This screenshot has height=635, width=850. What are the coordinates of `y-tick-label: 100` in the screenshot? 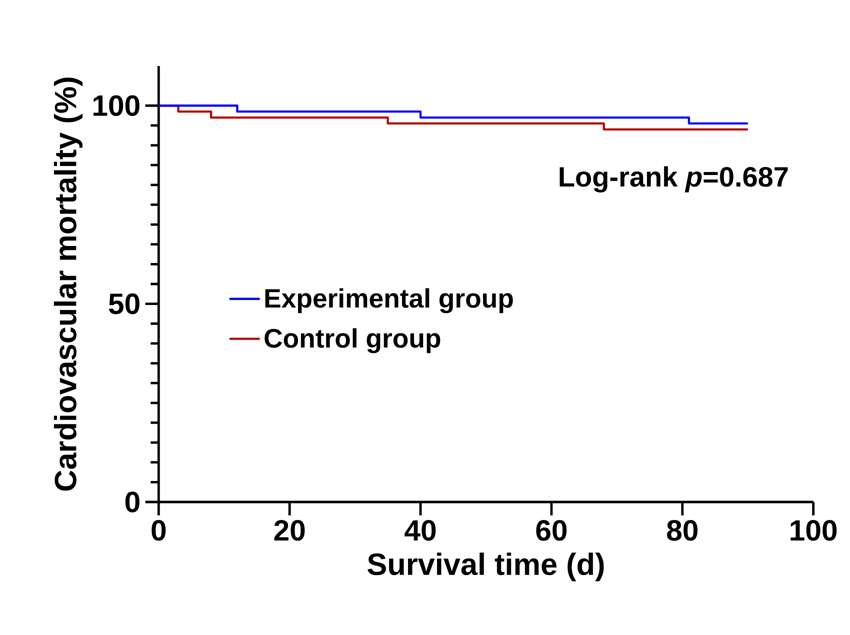 It's located at (117, 105).